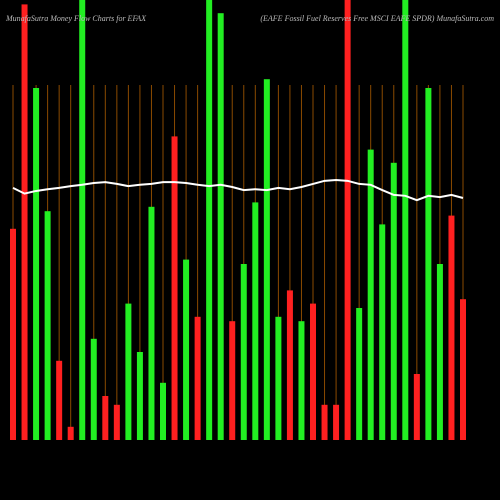 The height and width of the screenshot is (500, 500). Describe the element at coordinates (76, 18) in the screenshot. I see `chart-title: MunafaSutra Money Flow Charts for EFAX` at that location.